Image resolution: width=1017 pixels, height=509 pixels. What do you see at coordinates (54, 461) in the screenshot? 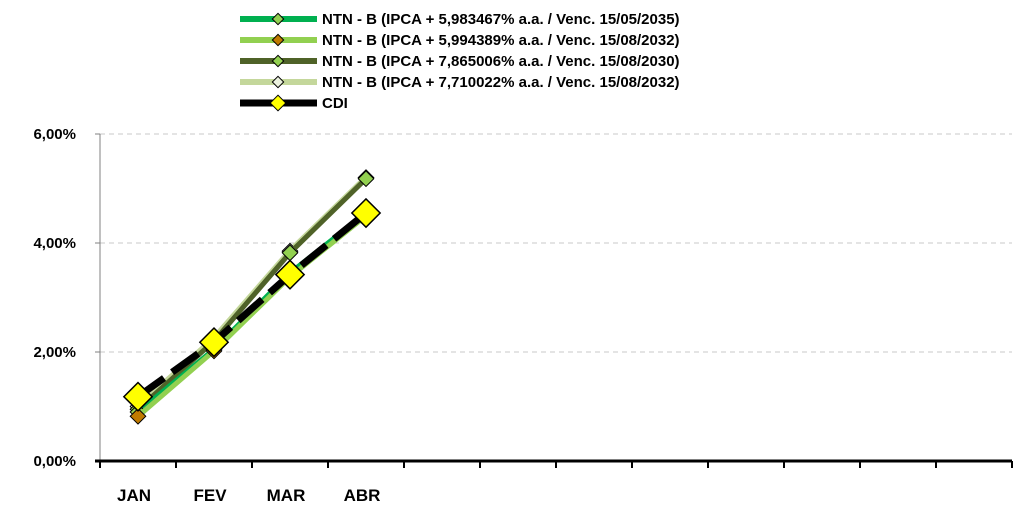
I see `y-tick-label: 0,00%` at bounding box center [54, 461].